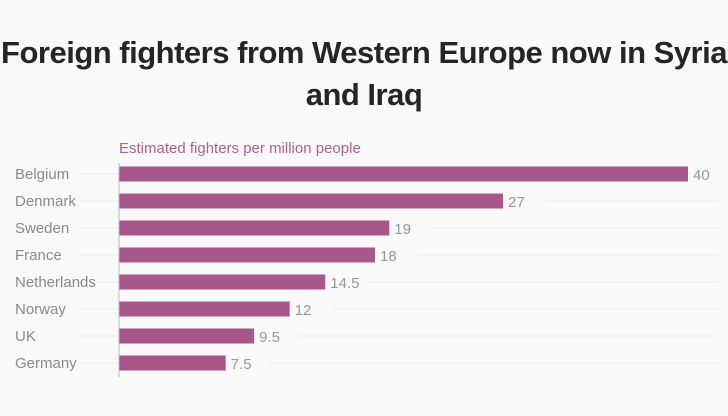  What do you see at coordinates (269, 337) in the screenshot?
I see `value-label: 9.5` at bounding box center [269, 337].